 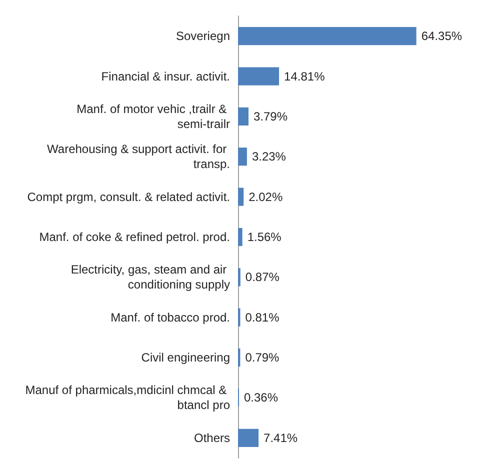 What do you see at coordinates (203, 36) in the screenshot?
I see `y-tick-label: Soveriegn` at bounding box center [203, 36].